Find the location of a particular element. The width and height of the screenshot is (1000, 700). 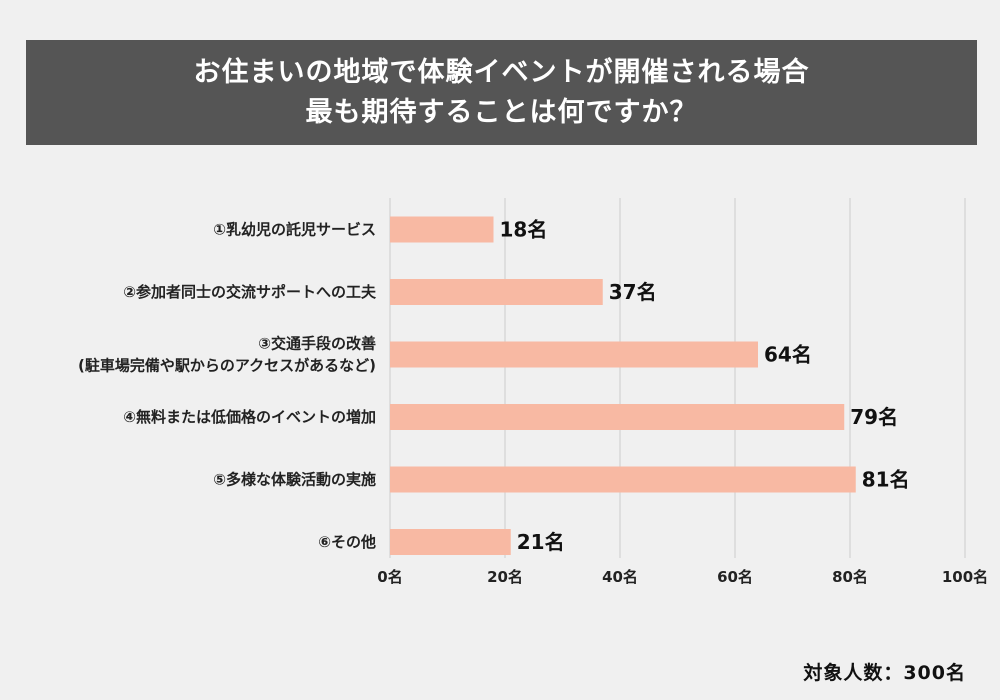

chart-title-banner: お住まいの地域で体験イベントが開催される場合 最も期待することは何ですか？ is located at coordinates (501, 92).